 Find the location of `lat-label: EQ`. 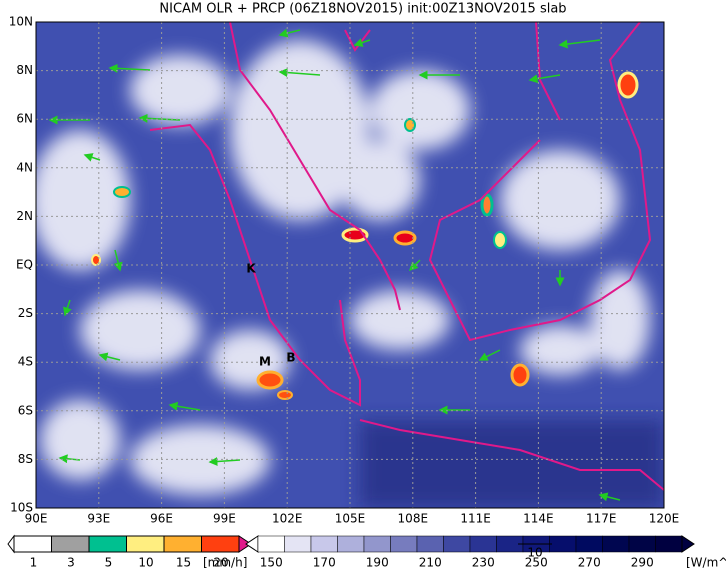

lat-label: EQ is located at coordinates (24, 265).